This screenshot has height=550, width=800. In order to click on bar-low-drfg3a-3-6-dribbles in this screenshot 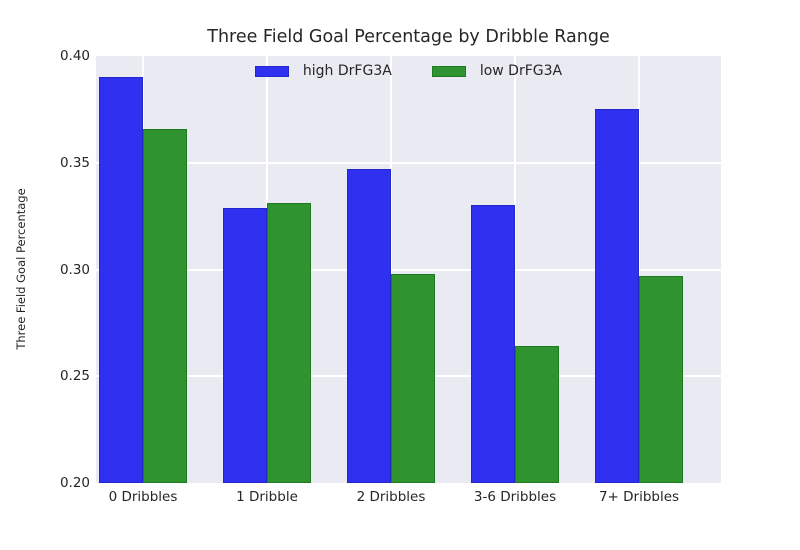, I will do `click(537, 414)`.